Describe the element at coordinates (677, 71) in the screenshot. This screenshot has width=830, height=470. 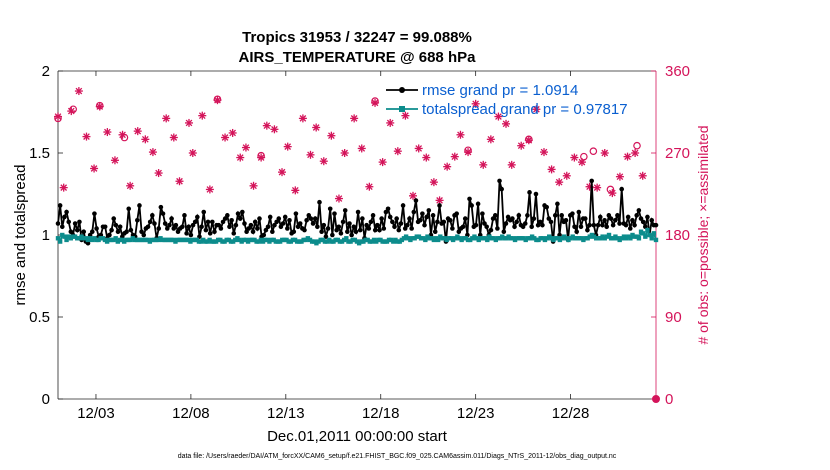
I see `right-y-tick-label: 360` at that location.